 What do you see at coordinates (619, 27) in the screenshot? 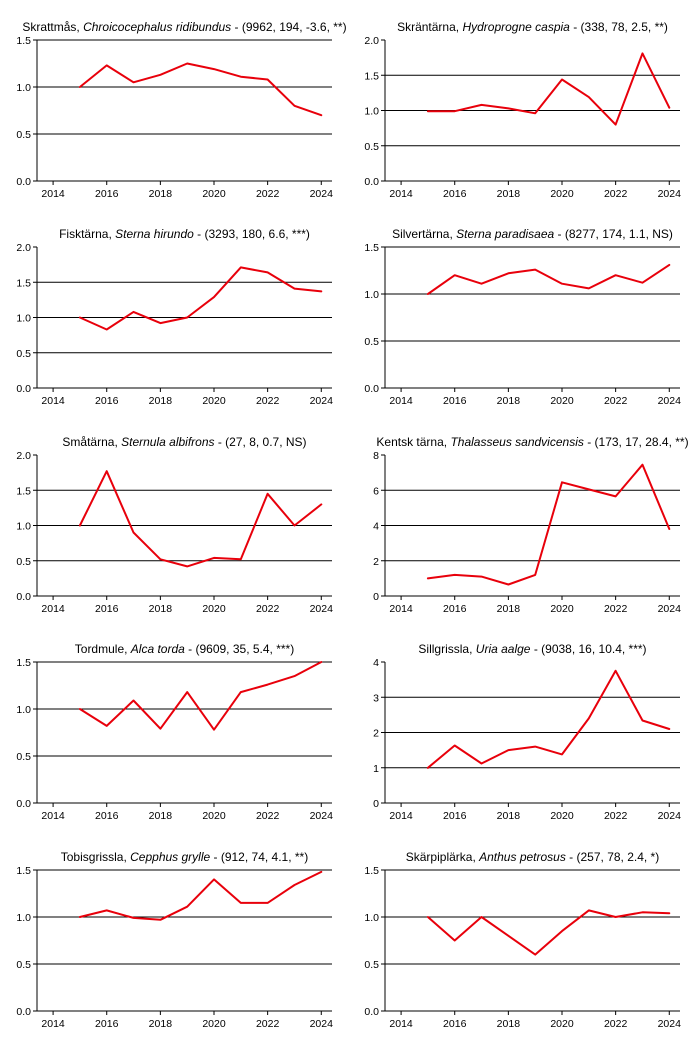
I see `trend-stats: - (338, 78, 2.5, **)` at bounding box center [619, 27].